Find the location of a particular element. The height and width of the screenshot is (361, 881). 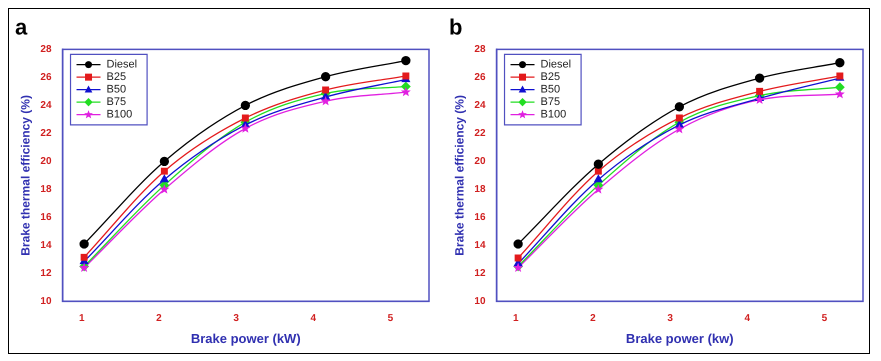

chart-title: a is located at coordinates (21, 27).